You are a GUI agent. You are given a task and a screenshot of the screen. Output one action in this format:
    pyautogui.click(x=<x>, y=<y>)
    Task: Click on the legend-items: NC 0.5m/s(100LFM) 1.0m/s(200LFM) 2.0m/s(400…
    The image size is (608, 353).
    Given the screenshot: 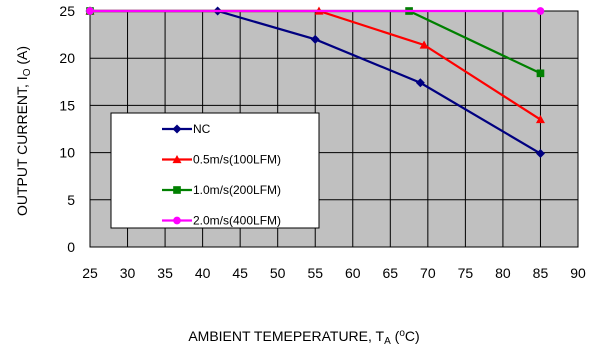 What is the action you would take?
    pyautogui.click(x=221, y=175)
    